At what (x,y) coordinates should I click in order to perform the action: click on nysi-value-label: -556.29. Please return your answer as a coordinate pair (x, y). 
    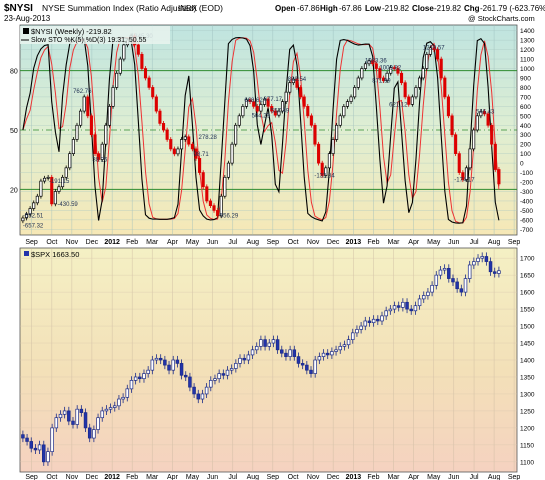
    Looking at the image, I should click on (228, 217).